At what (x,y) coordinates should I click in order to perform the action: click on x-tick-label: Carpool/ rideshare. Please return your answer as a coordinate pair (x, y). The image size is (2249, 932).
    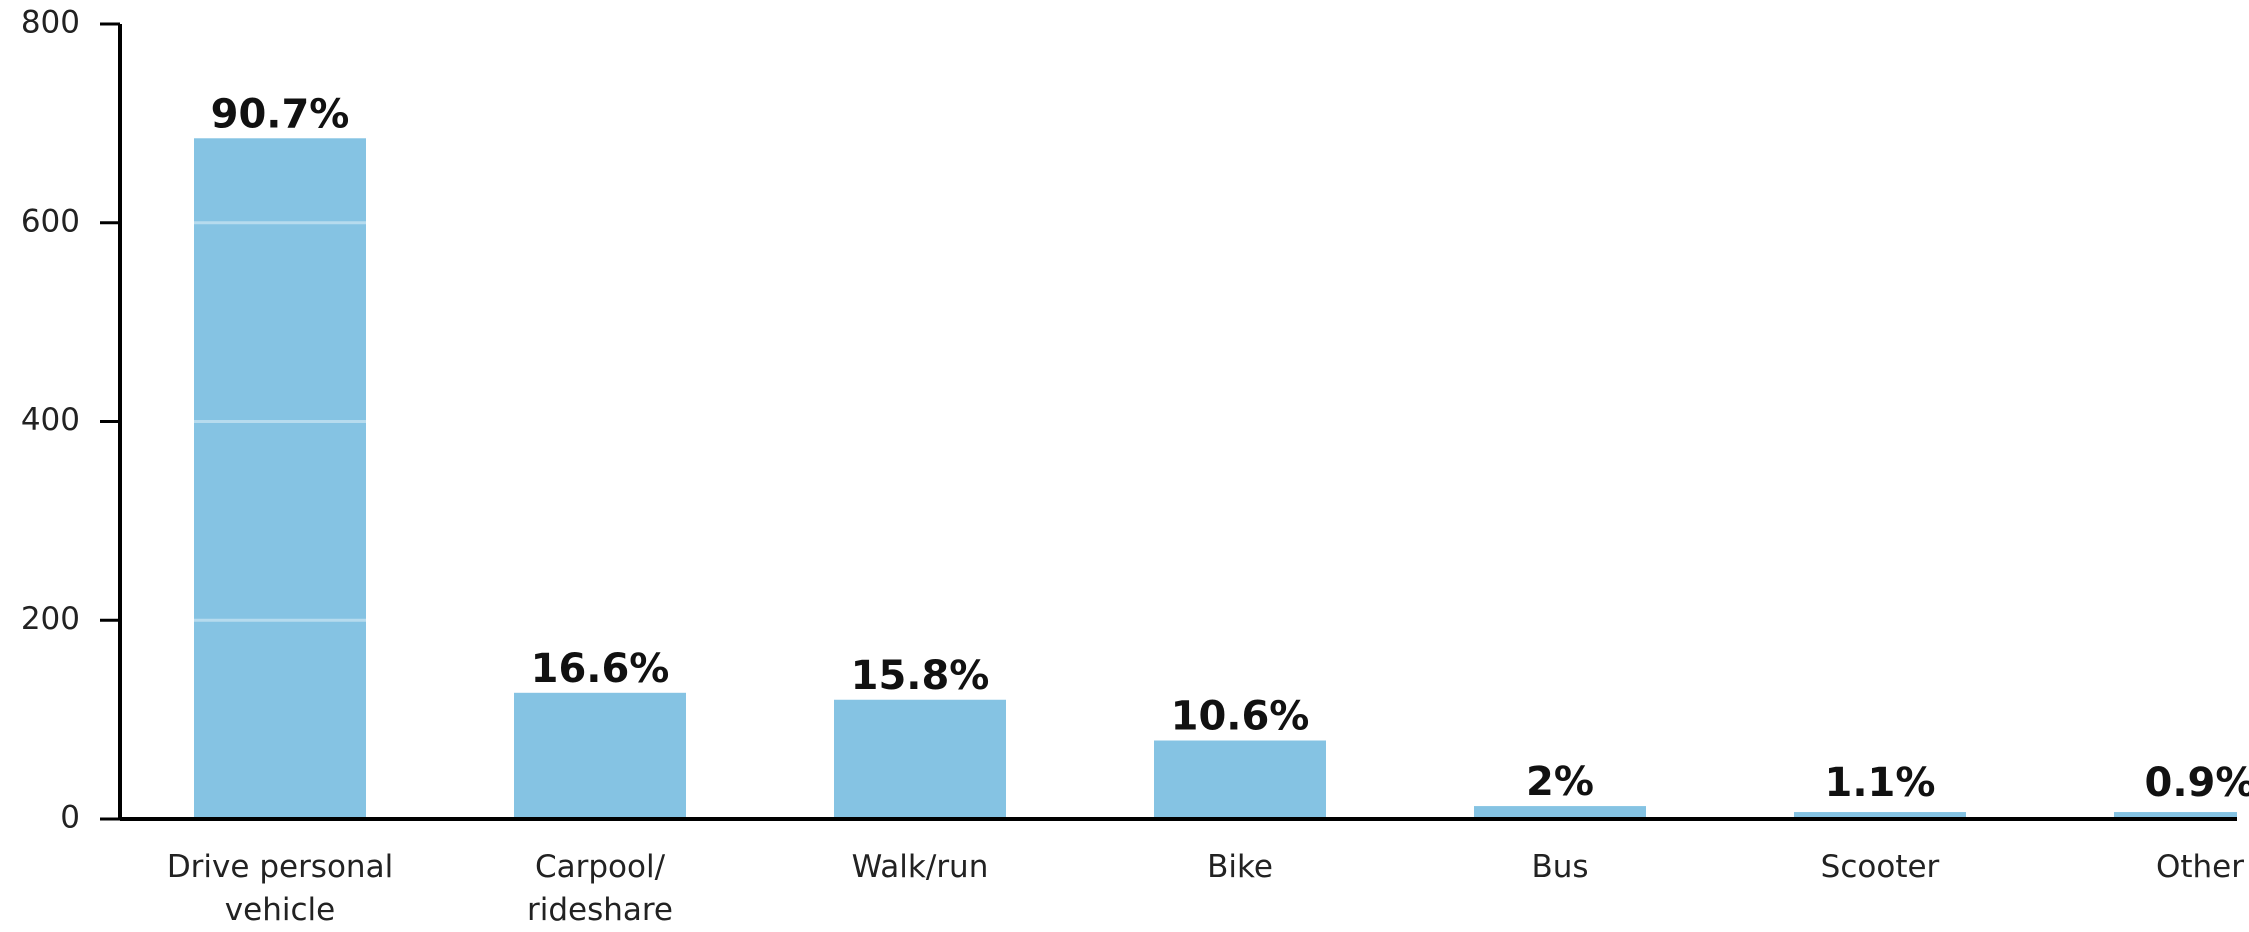
    Looking at the image, I should click on (600, 888).